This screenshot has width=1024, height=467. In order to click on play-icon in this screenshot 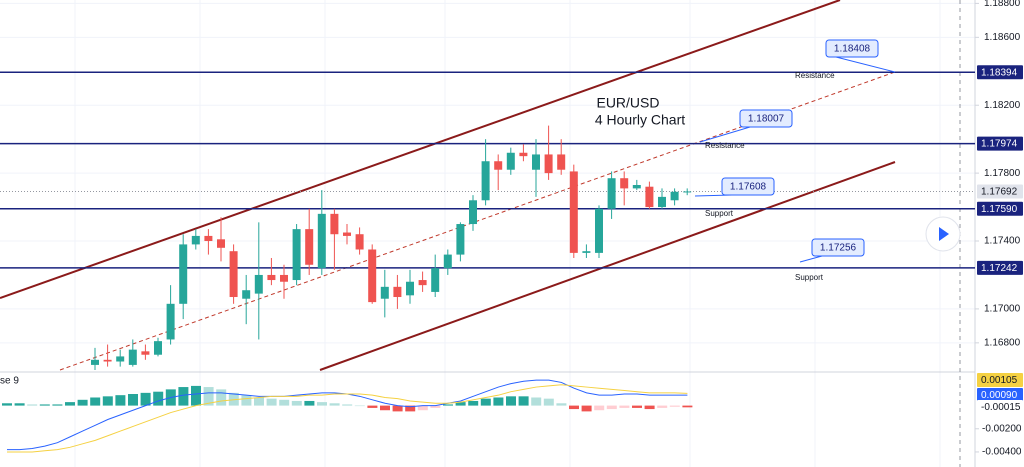, I will do `click(944, 234)`.